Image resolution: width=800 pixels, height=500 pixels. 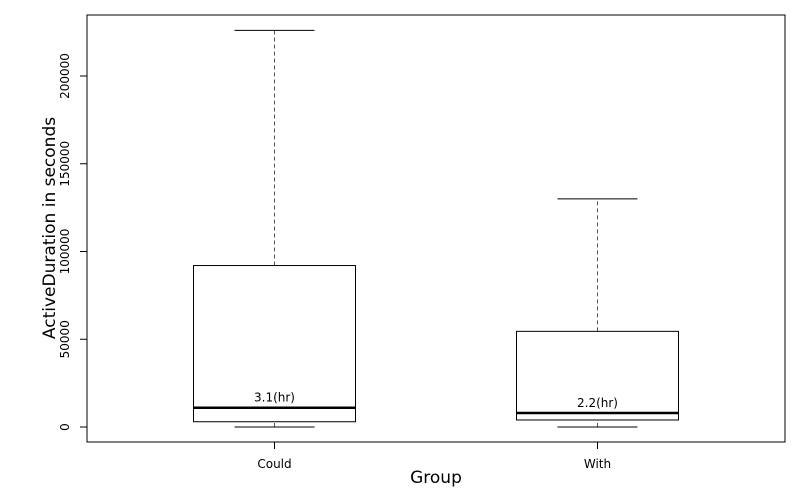 I want to click on y-axis-title: ActiveDuration in seconds, so click(x=50, y=228).